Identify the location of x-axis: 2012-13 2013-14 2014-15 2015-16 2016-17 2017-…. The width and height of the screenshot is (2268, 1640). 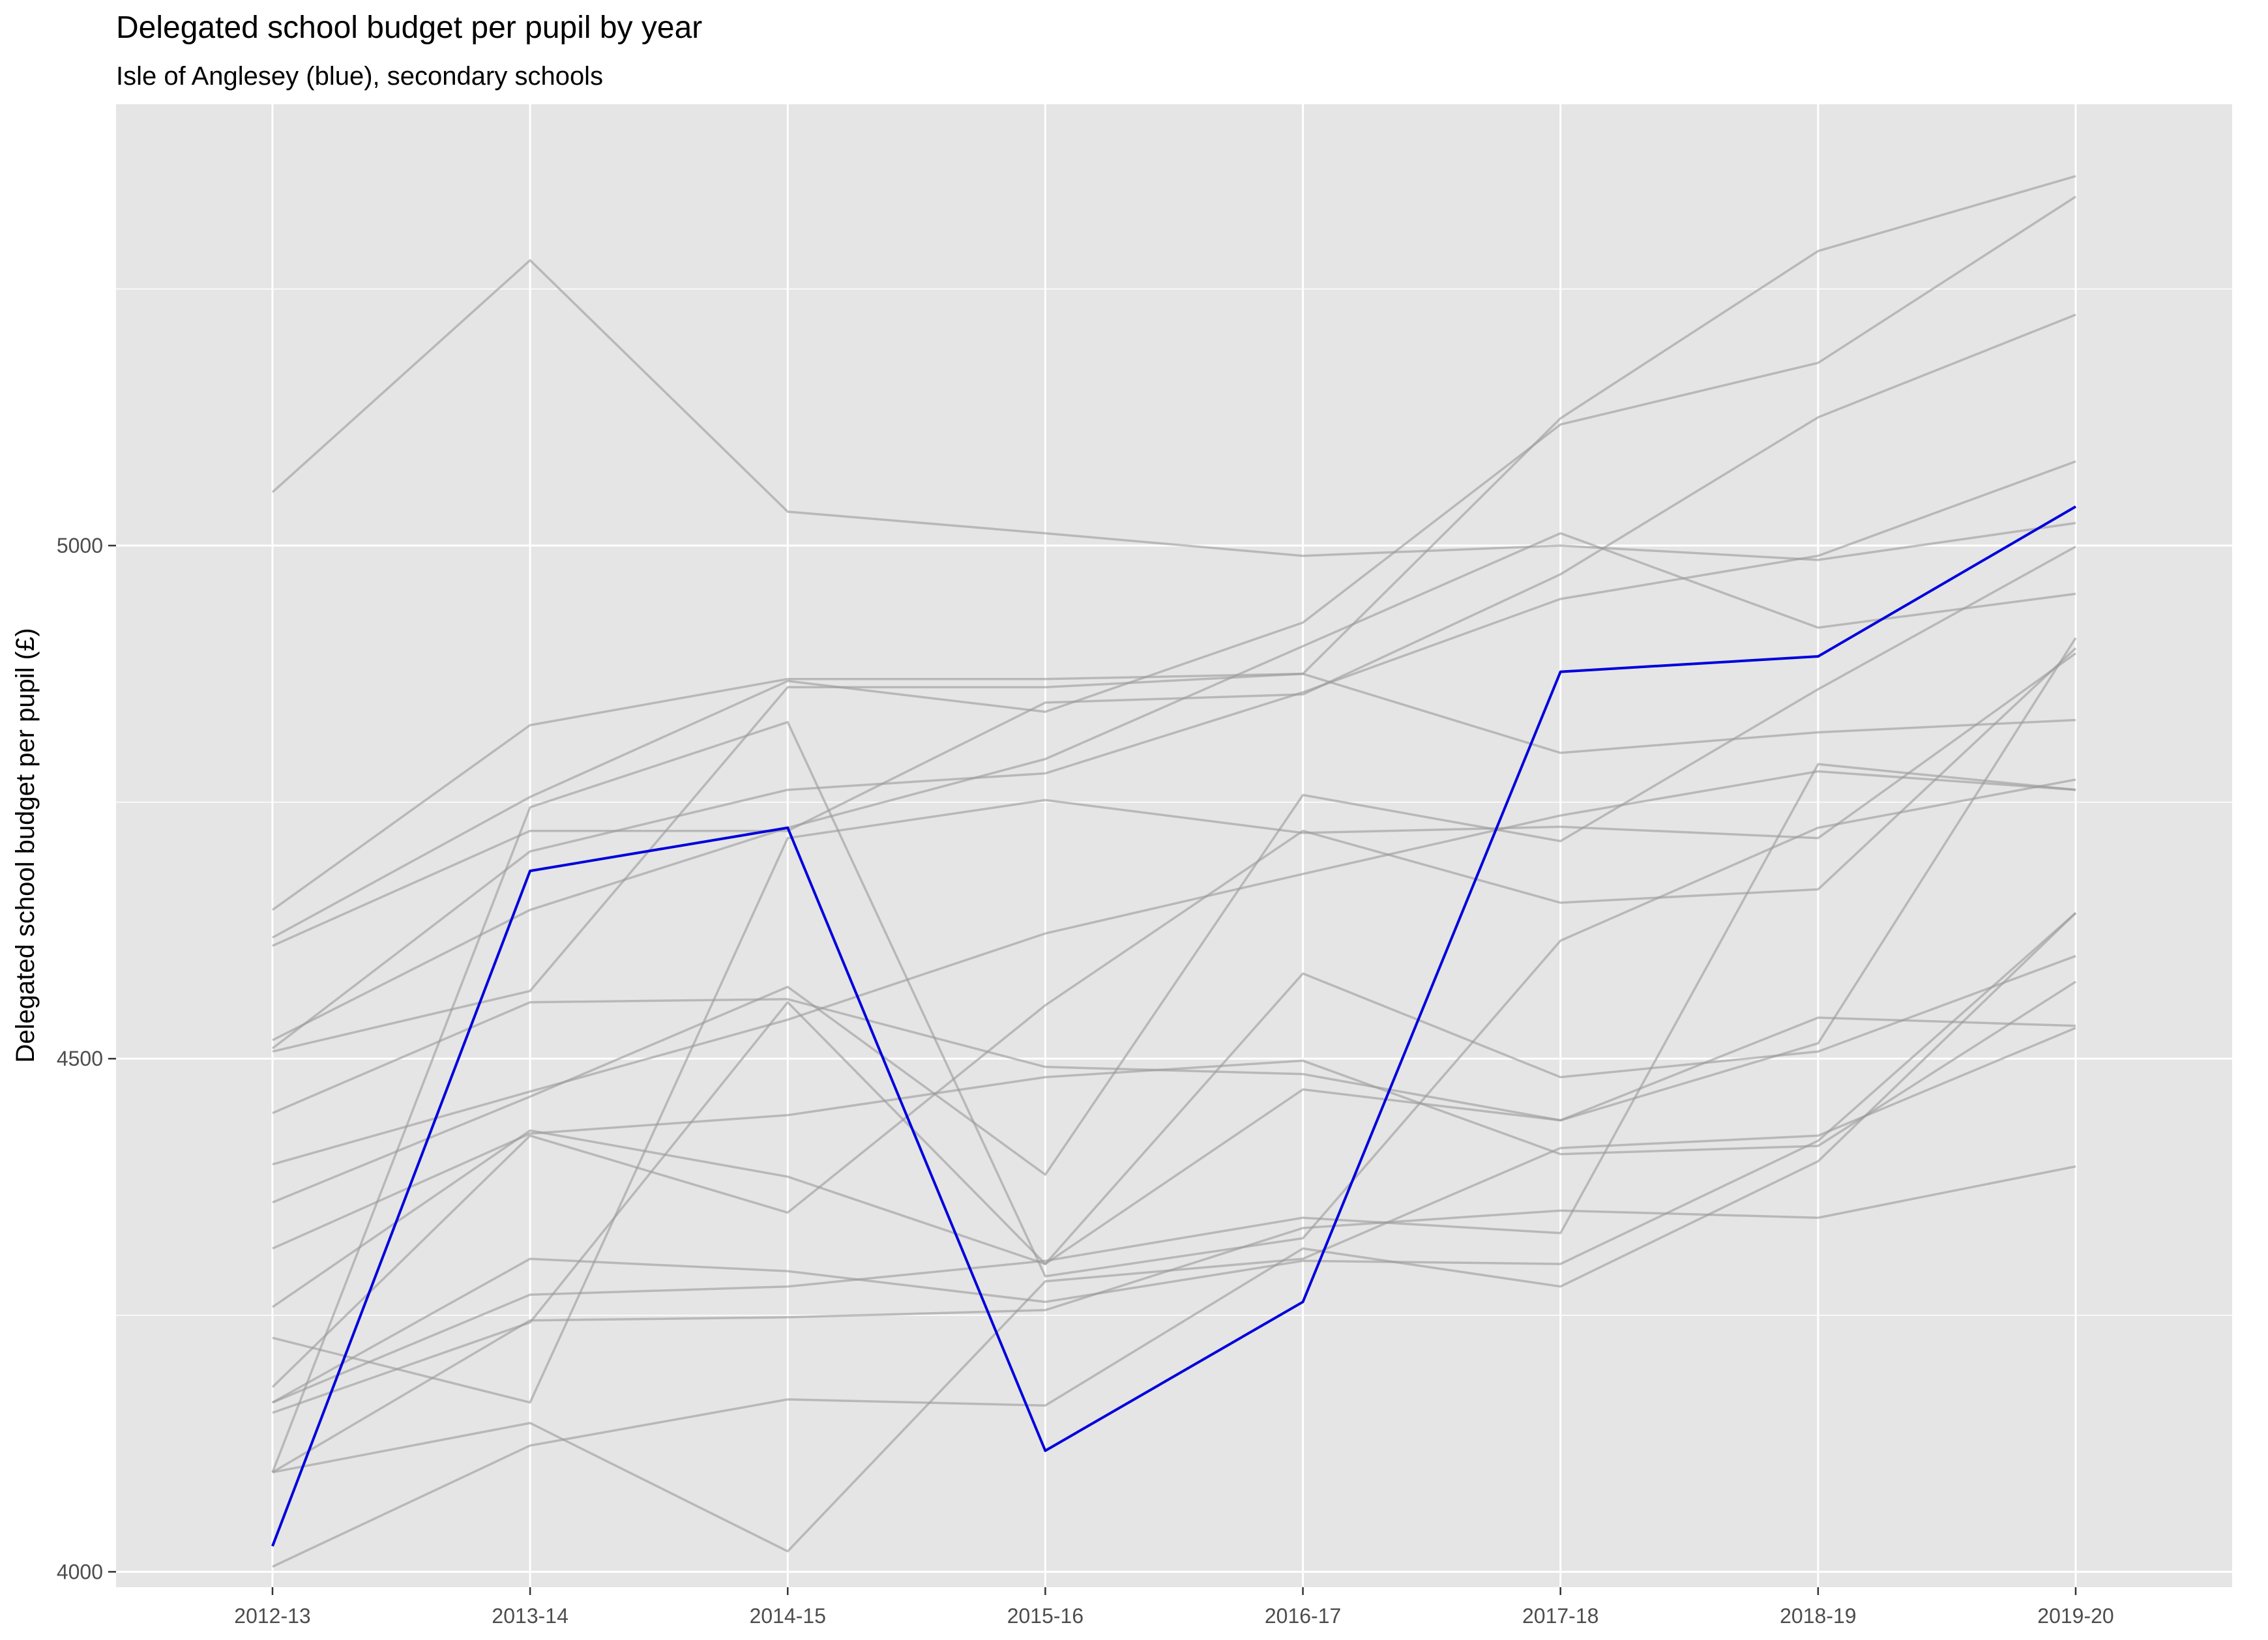
(1174, 1608).